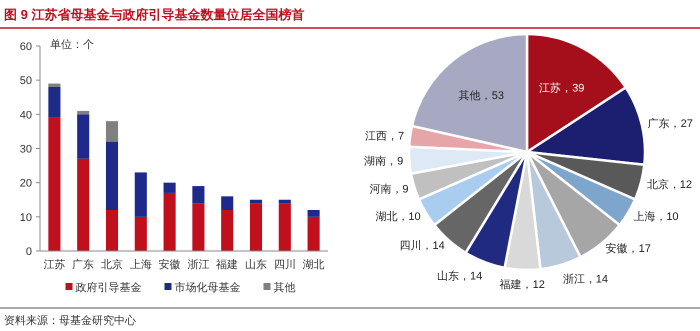 The width and height of the screenshot is (700, 331). I want to click on slice-label: 浙江, so click(573, 279).